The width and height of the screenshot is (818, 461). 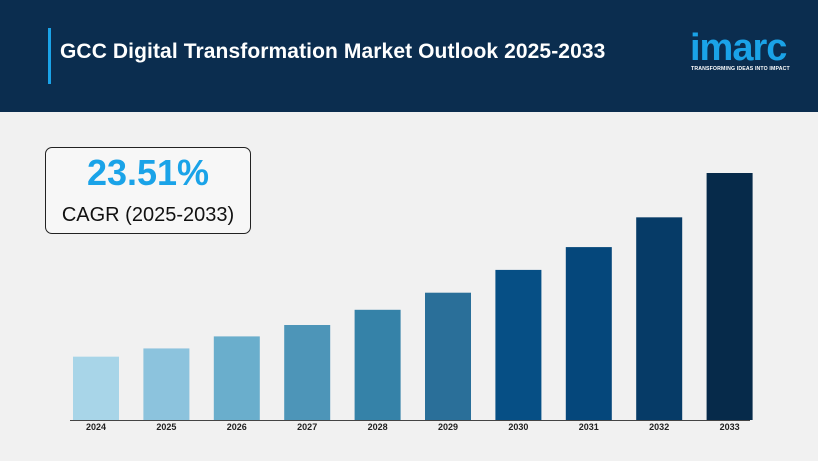 I want to click on logo-wordmark: imarc, so click(x=738, y=48).